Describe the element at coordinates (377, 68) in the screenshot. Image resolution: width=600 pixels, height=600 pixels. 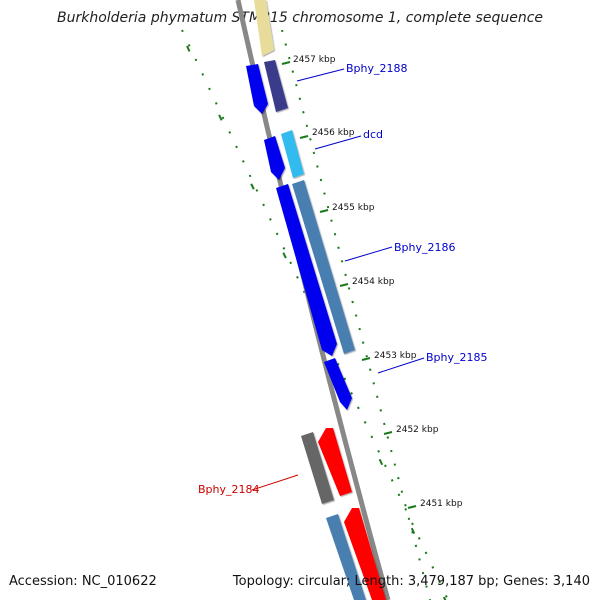
I see `gene-label: Bphy_2188` at that location.